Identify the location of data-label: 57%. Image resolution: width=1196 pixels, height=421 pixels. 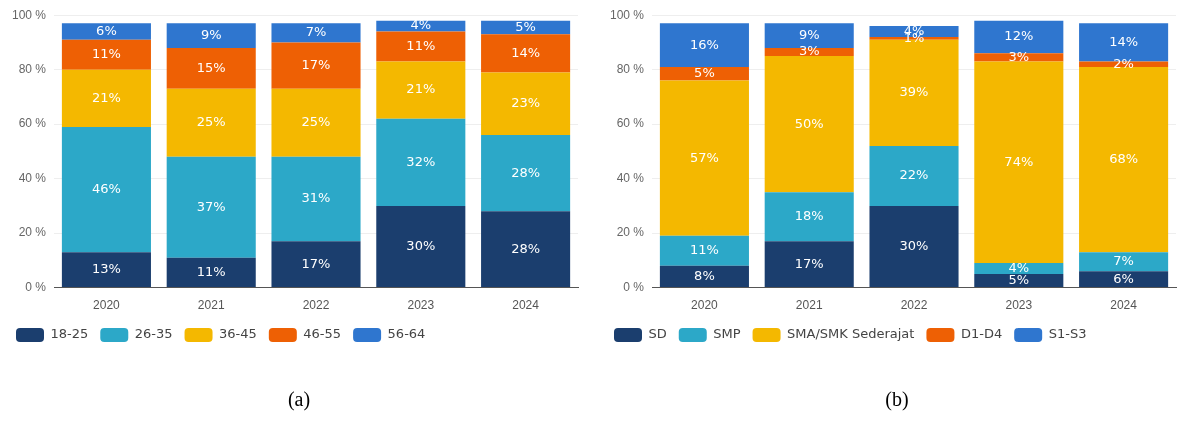
(704, 157).